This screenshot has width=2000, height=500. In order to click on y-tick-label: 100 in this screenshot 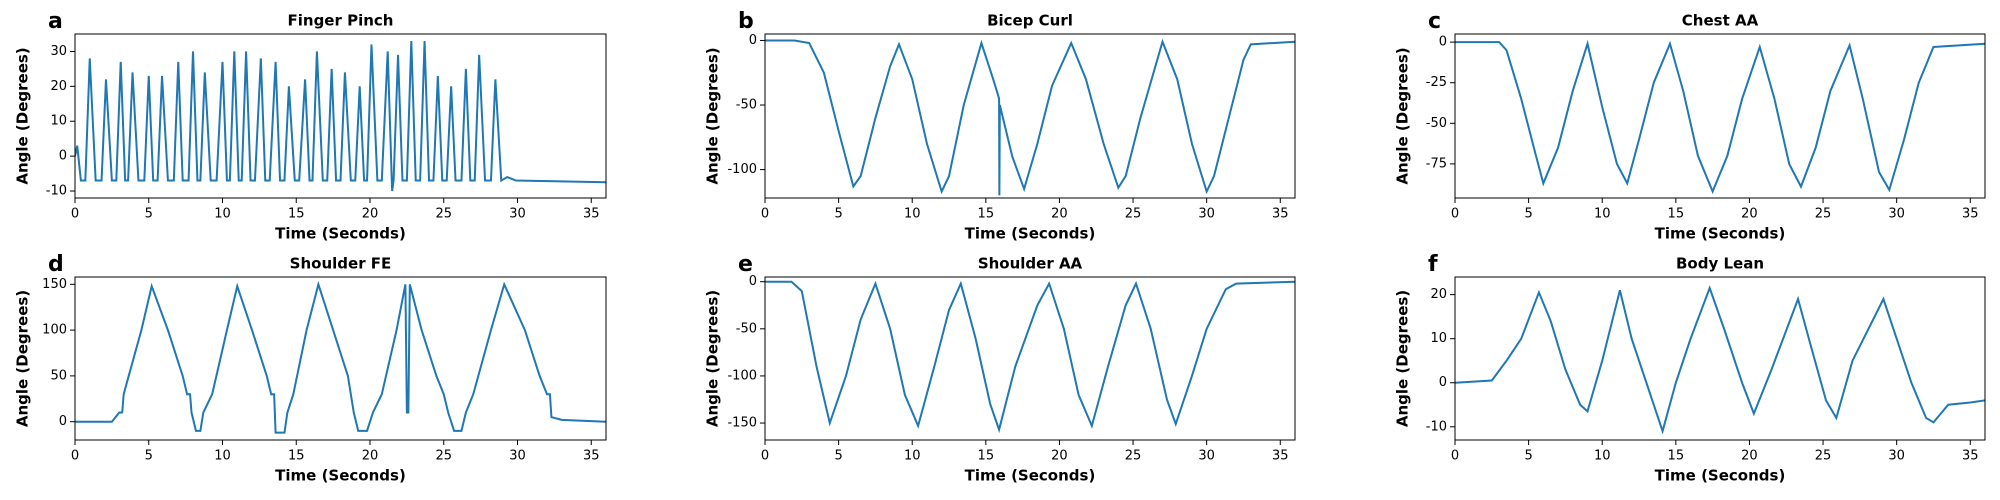, I will do `click(54, 330)`.